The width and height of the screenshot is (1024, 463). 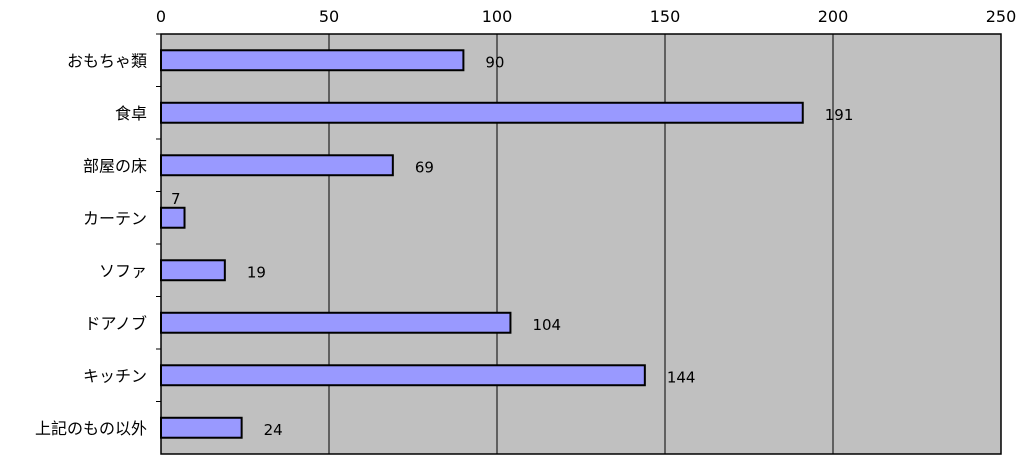 What do you see at coordinates (273, 430) in the screenshot?
I see `data-label: 24` at bounding box center [273, 430].